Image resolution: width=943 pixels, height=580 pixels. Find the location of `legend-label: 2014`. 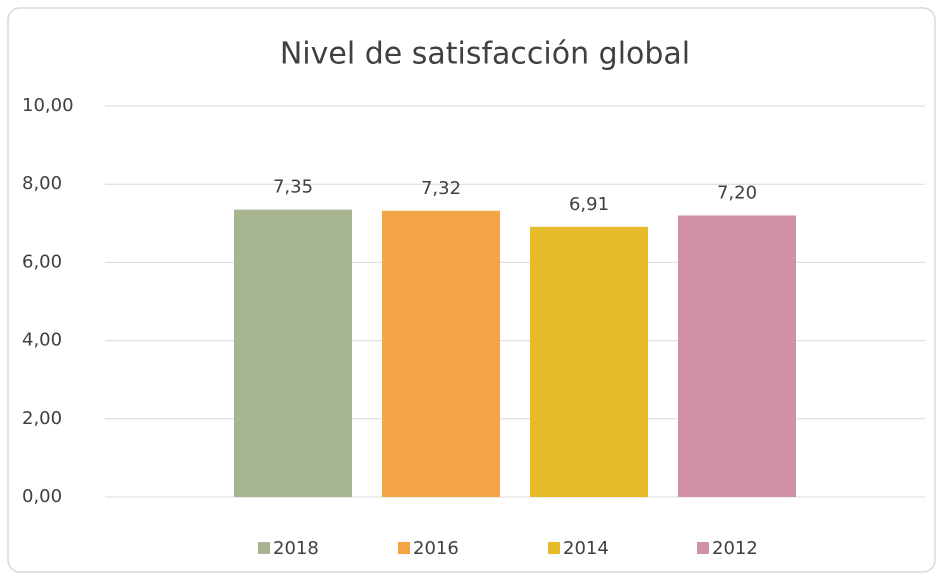

legend-label: 2014 is located at coordinates (586, 548).